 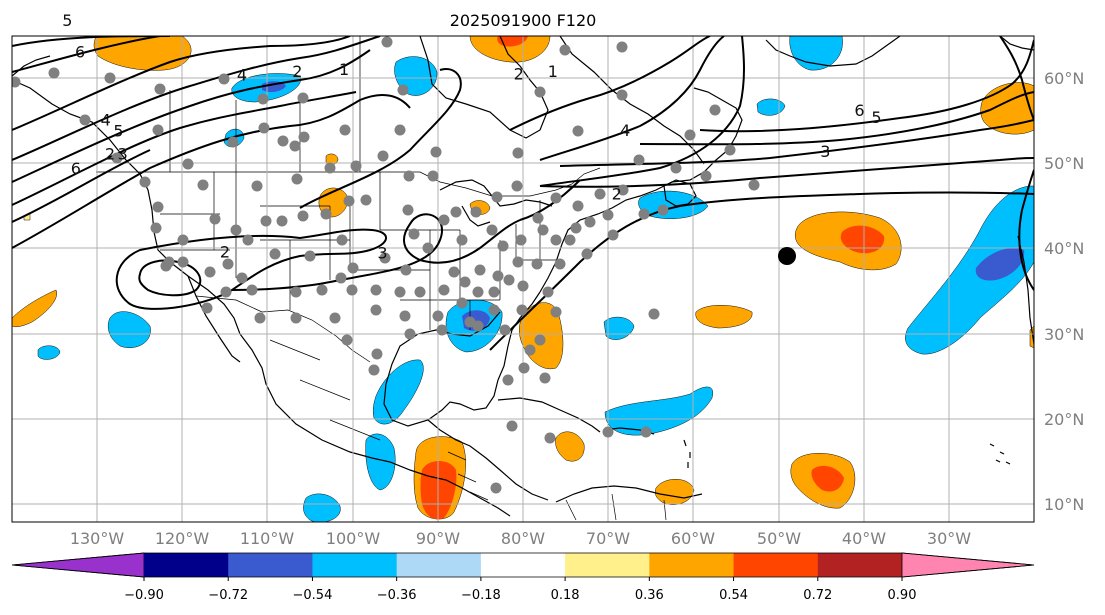 I want to click on lat-label-60n: 60°N, so click(x=1064, y=78).